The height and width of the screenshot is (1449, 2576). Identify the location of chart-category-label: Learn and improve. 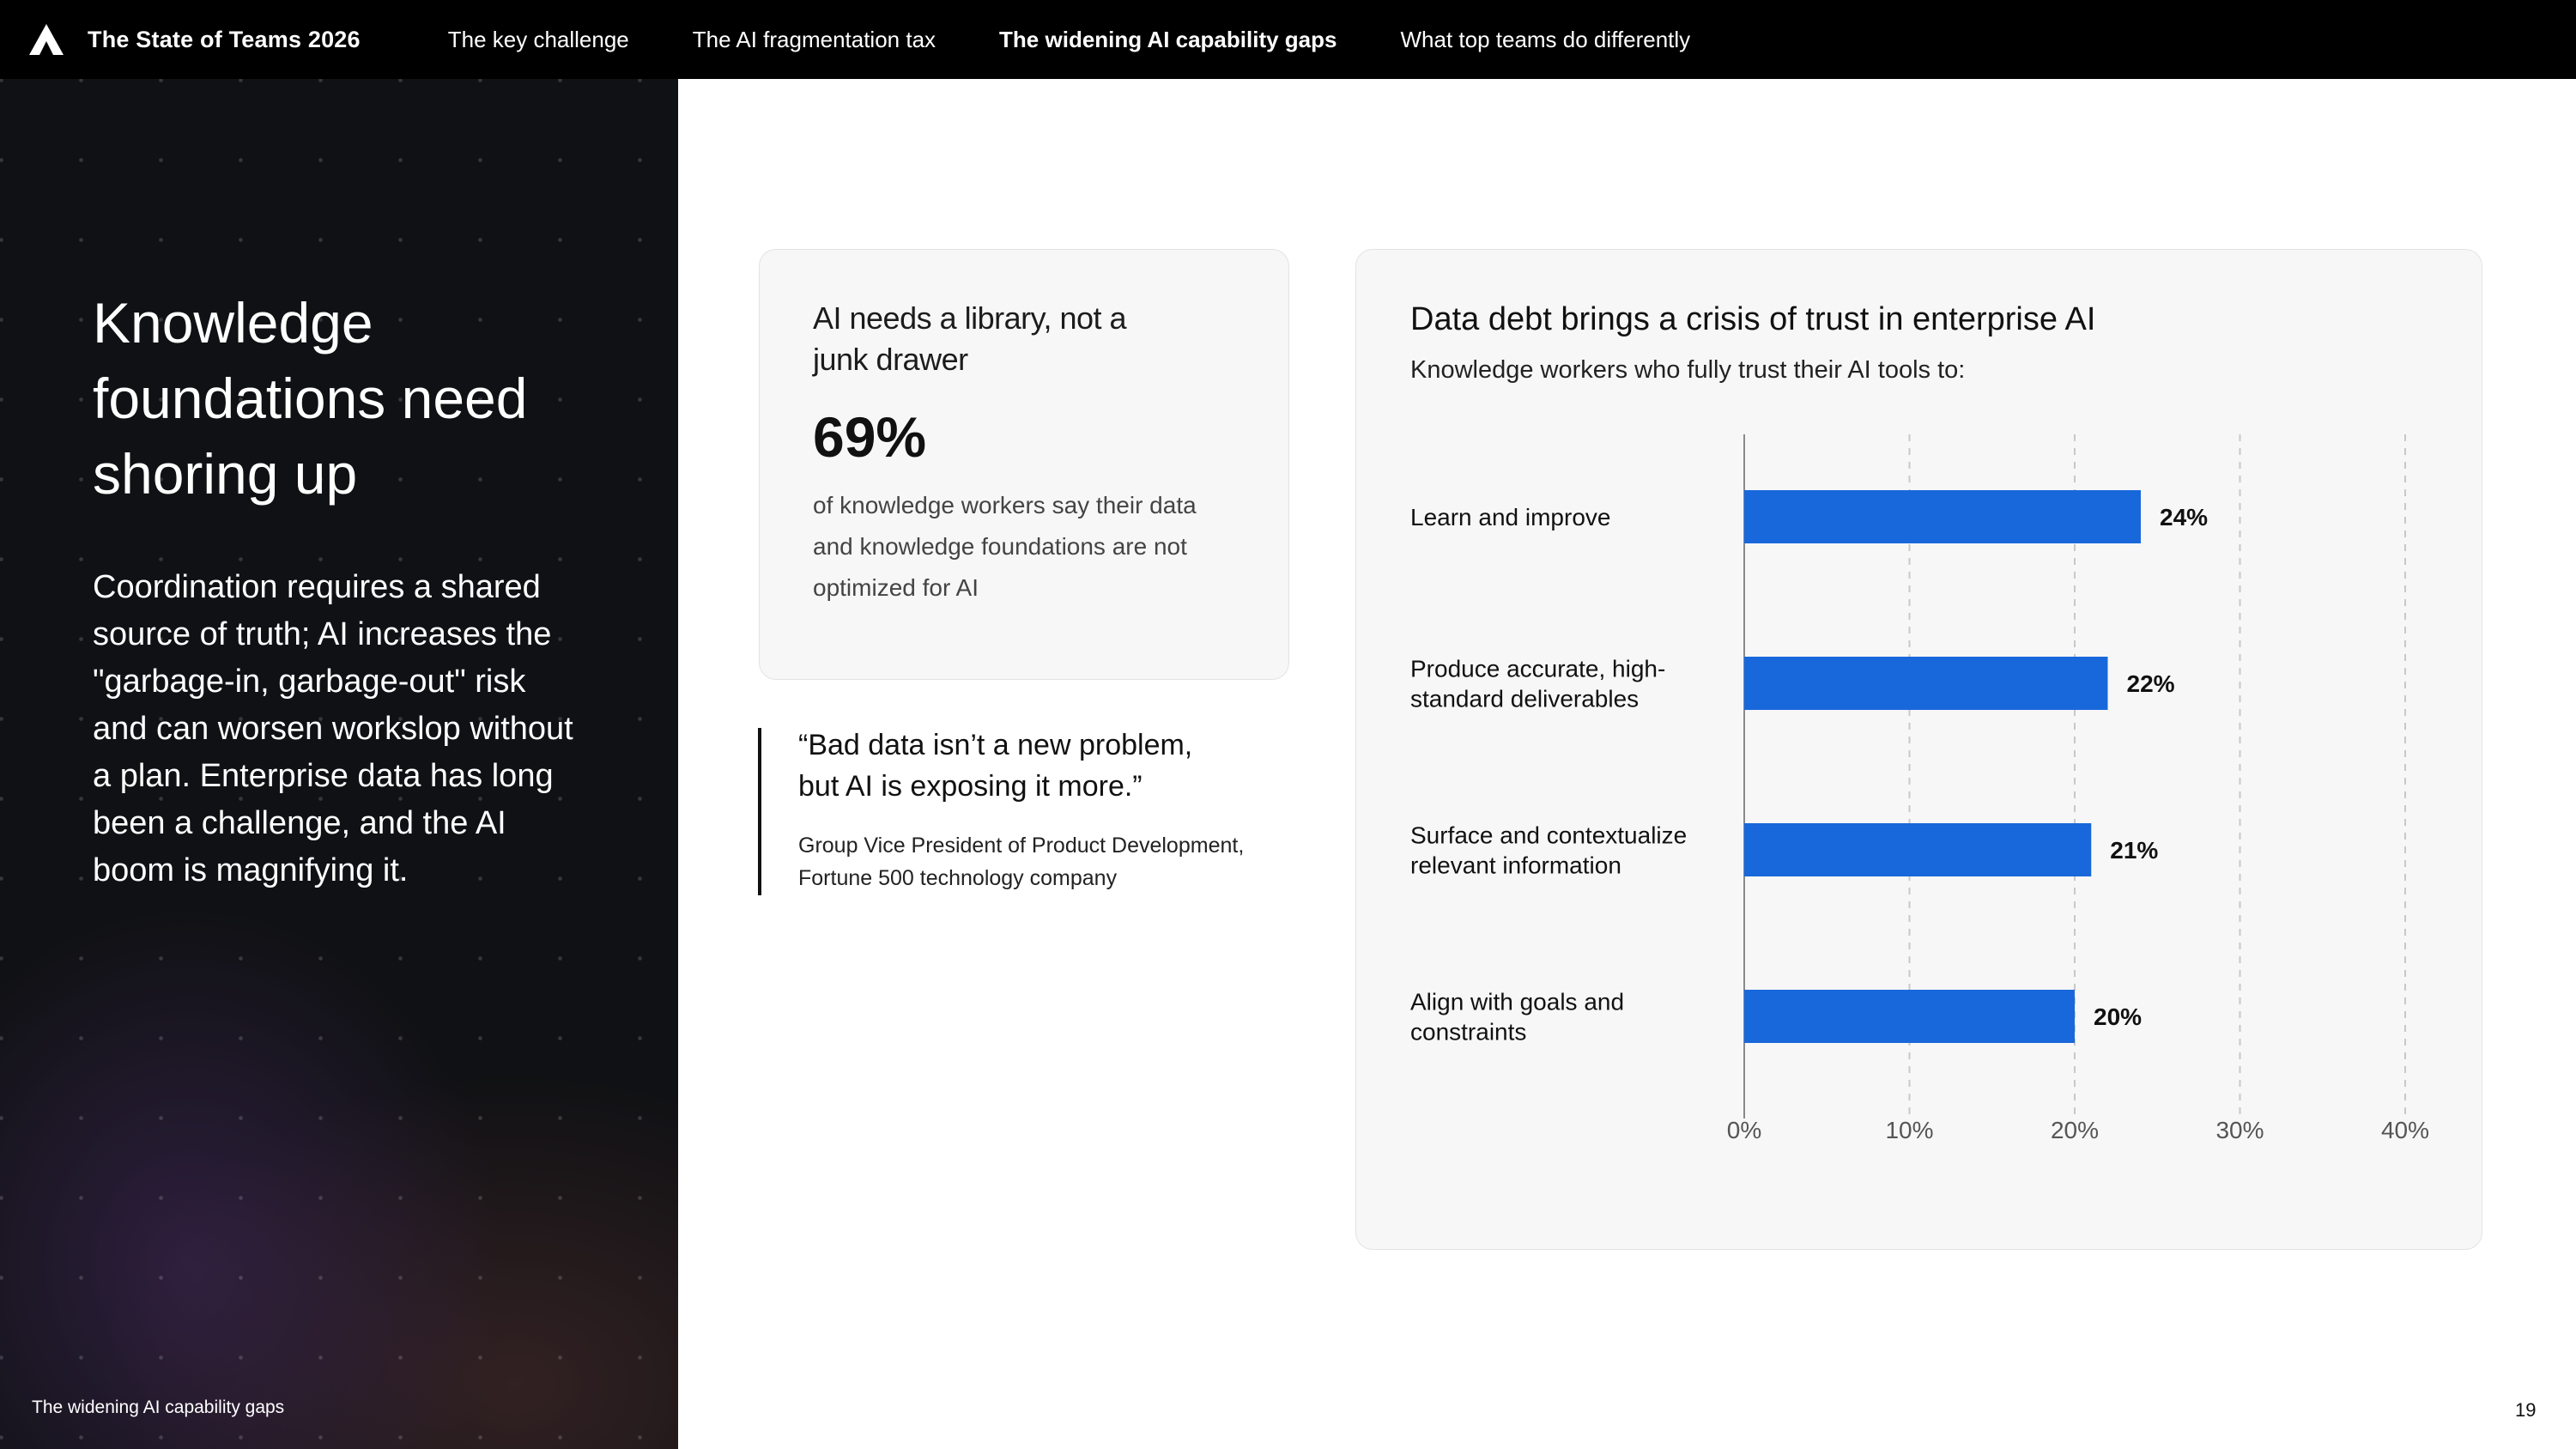
(1510, 517).